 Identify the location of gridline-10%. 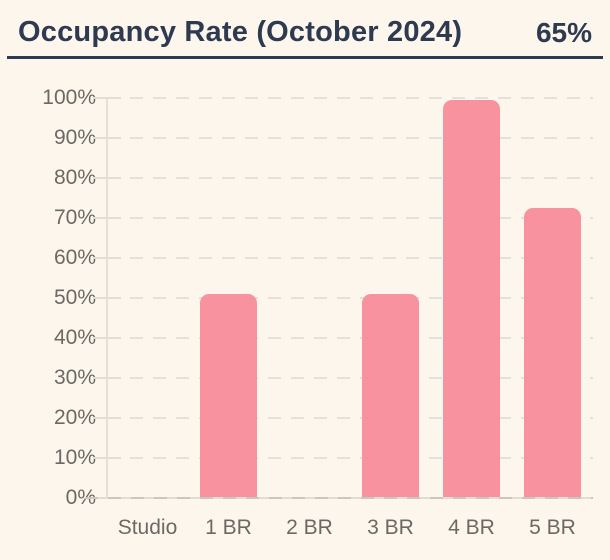
(350, 458).